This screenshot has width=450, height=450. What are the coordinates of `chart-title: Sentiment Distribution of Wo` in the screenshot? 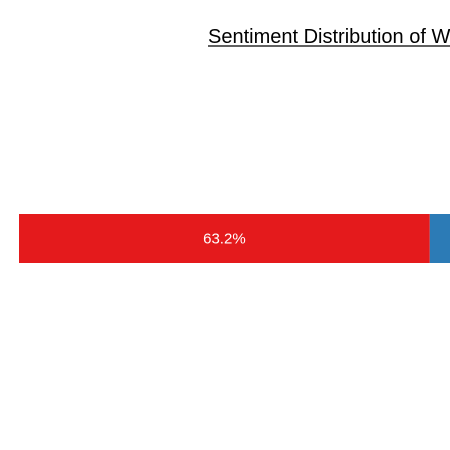 It's located at (329, 37).